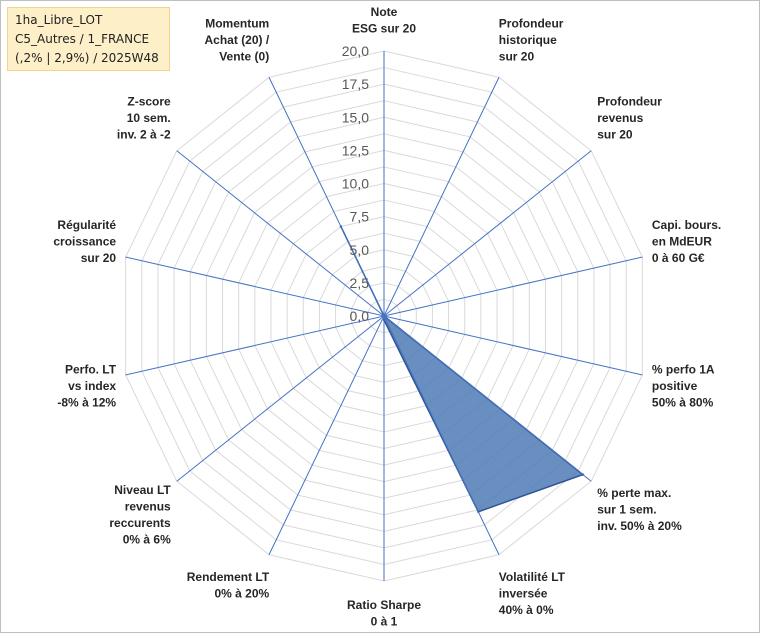  I want to click on axis-label-line: ESG sur 20, so click(384, 29).